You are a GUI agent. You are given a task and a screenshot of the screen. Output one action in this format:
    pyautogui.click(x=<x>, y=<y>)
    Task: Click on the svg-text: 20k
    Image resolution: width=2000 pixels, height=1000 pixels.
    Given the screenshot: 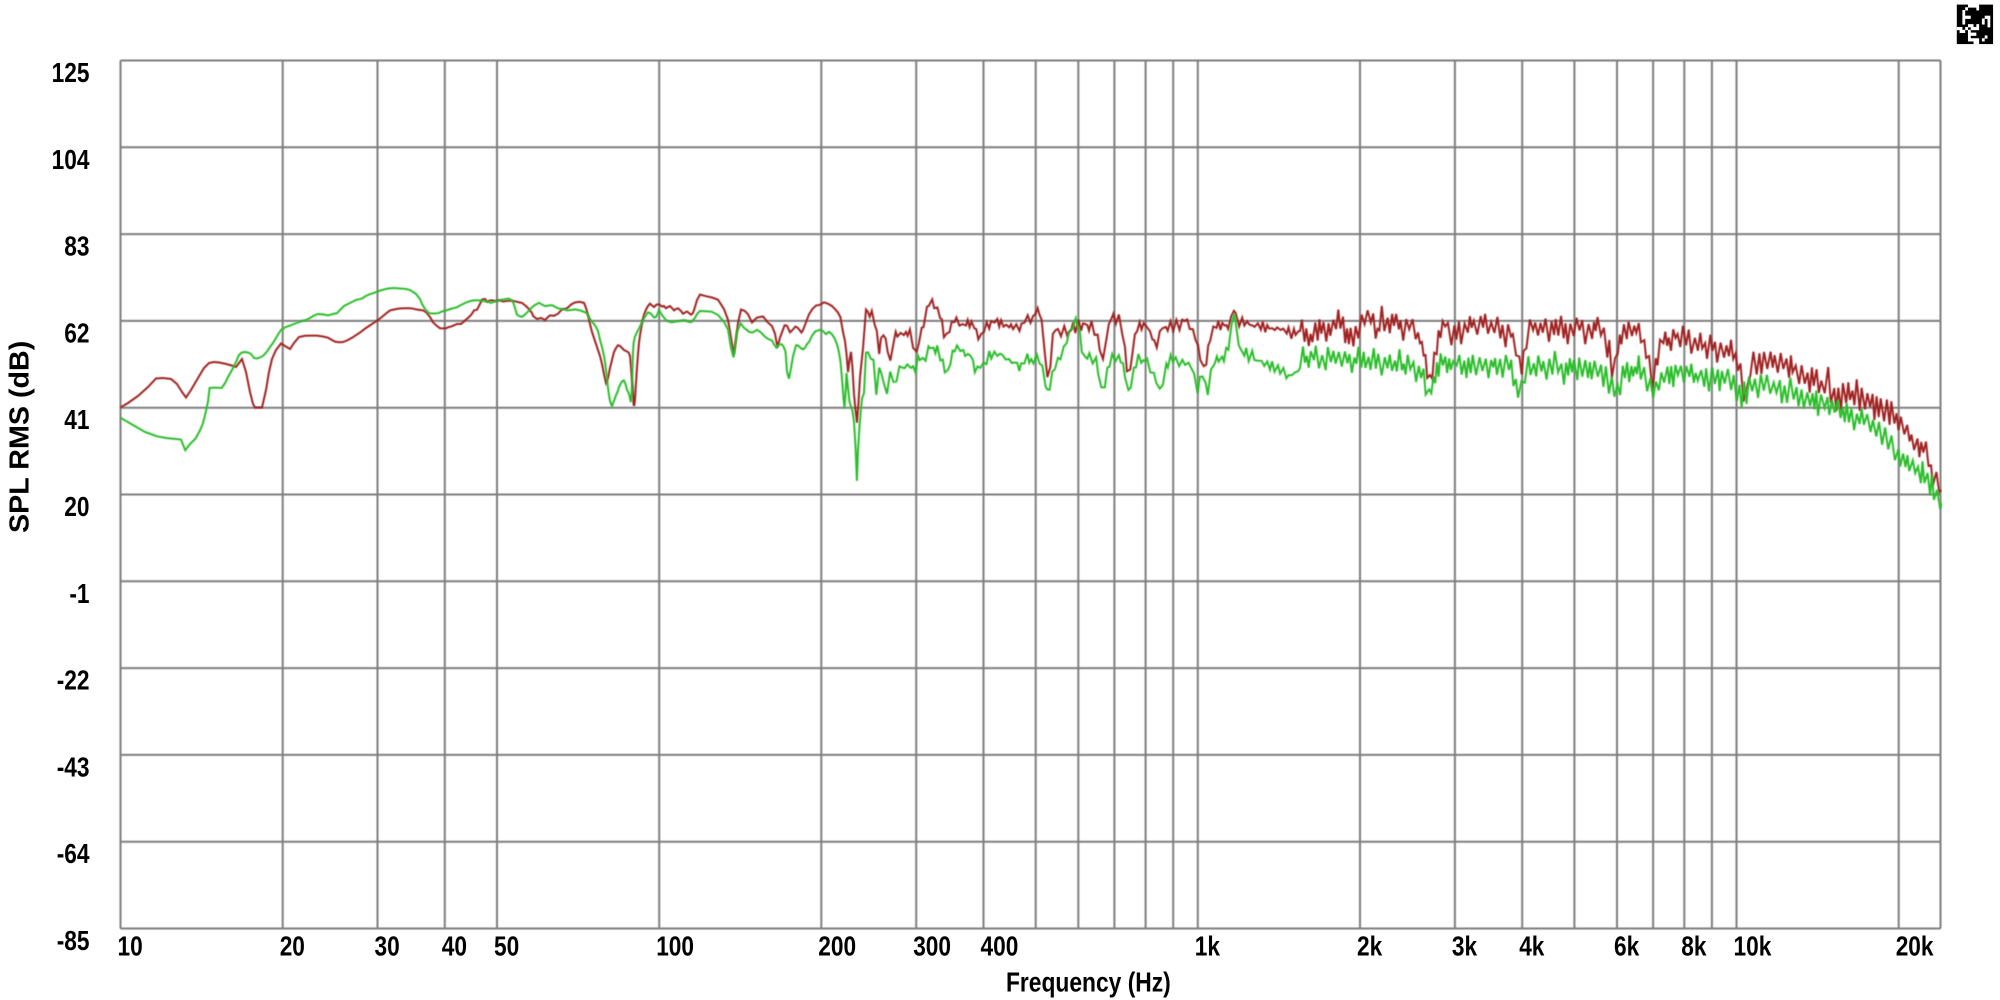 What is the action you would take?
    pyautogui.click(x=1915, y=946)
    